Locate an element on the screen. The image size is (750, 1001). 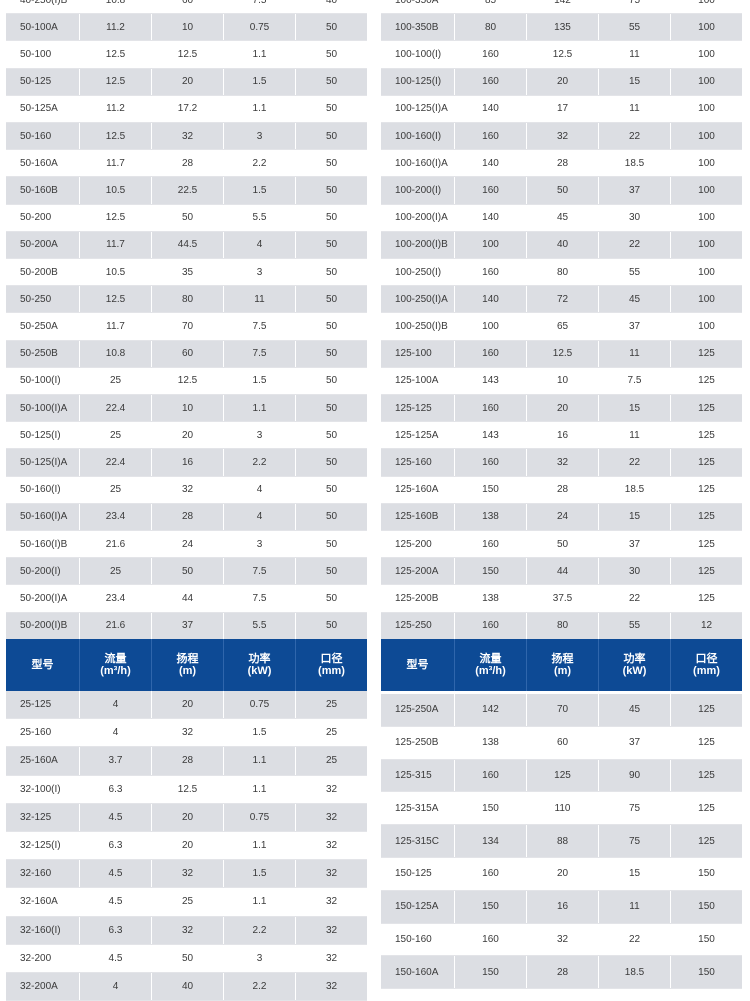
header-flow: 流量 (m³/h) is located at coordinates (490, 665).